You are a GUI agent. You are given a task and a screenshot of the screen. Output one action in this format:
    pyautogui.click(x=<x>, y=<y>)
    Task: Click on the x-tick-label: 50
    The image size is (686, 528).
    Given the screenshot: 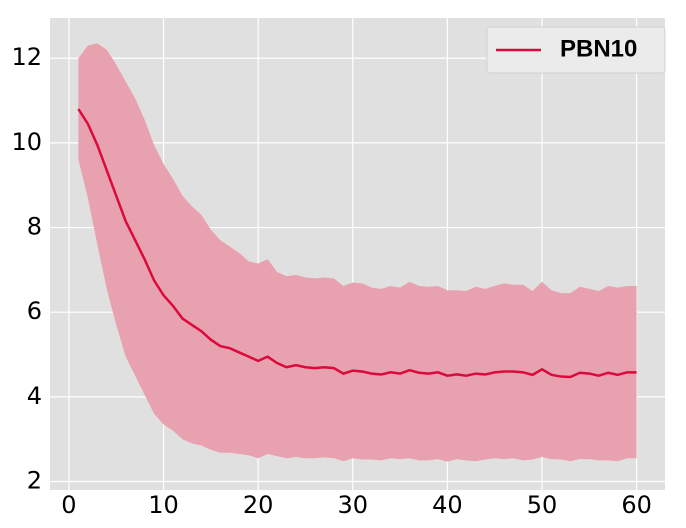 What is the action you would take?
    pyautogui.click(x=542, y=505)
    